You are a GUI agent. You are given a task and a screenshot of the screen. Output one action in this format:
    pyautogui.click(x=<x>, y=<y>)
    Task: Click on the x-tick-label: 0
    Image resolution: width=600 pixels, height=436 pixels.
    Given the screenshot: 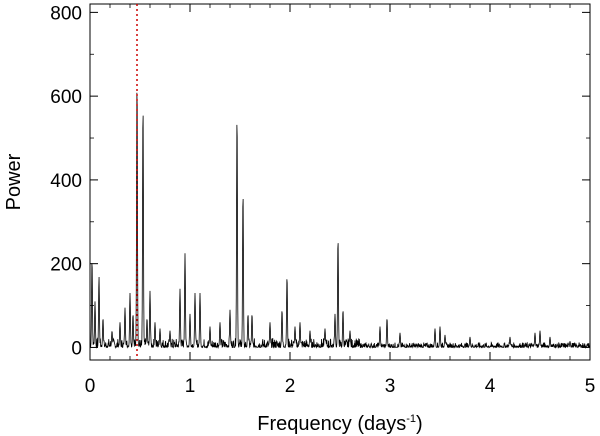 What is the action you would take?
    pyautogui.click(x=90, y=386)
    